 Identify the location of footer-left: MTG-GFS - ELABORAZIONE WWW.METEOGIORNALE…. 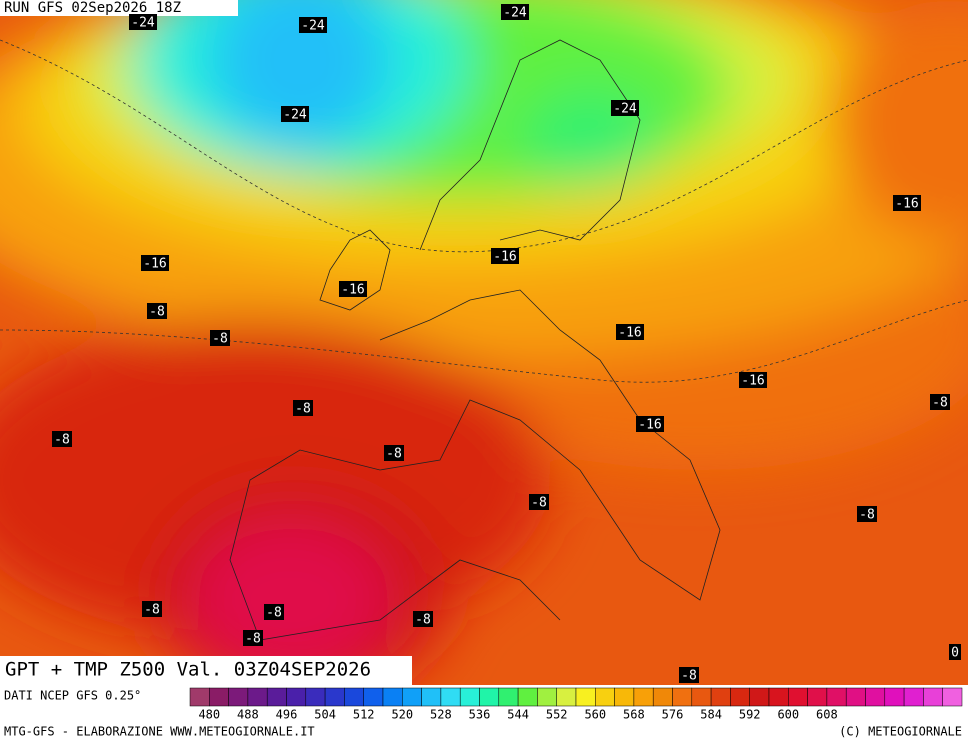
(159, 732).